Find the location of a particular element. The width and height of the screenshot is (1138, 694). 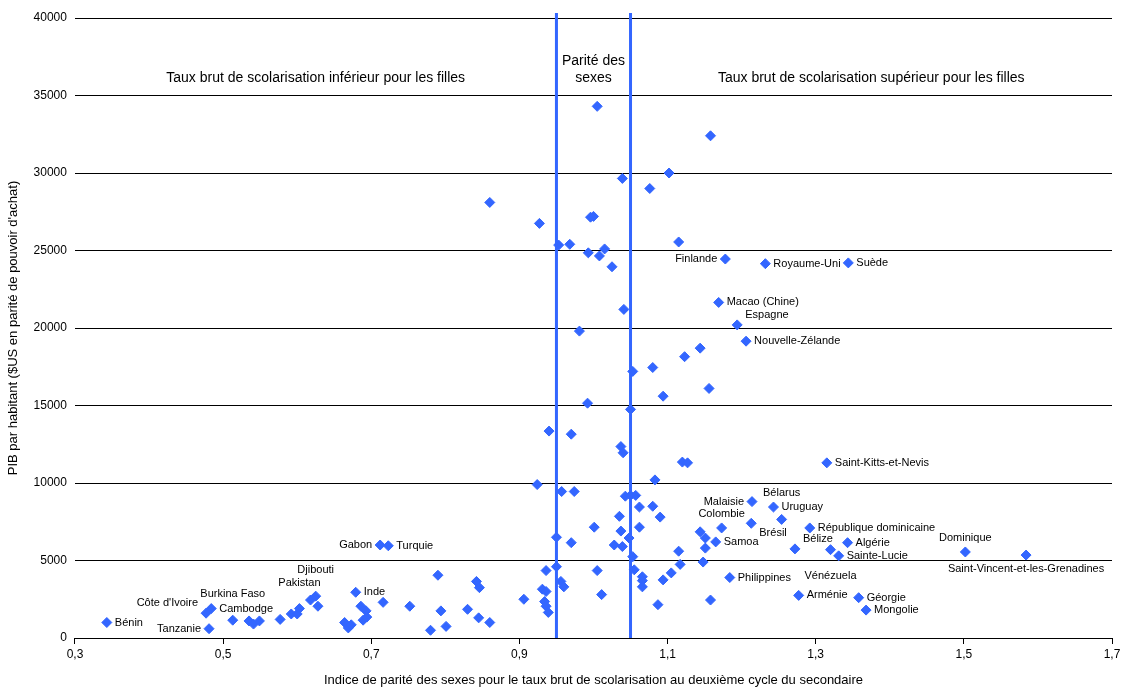

annotation: Tanzanie is located at coordinates (179, 627).